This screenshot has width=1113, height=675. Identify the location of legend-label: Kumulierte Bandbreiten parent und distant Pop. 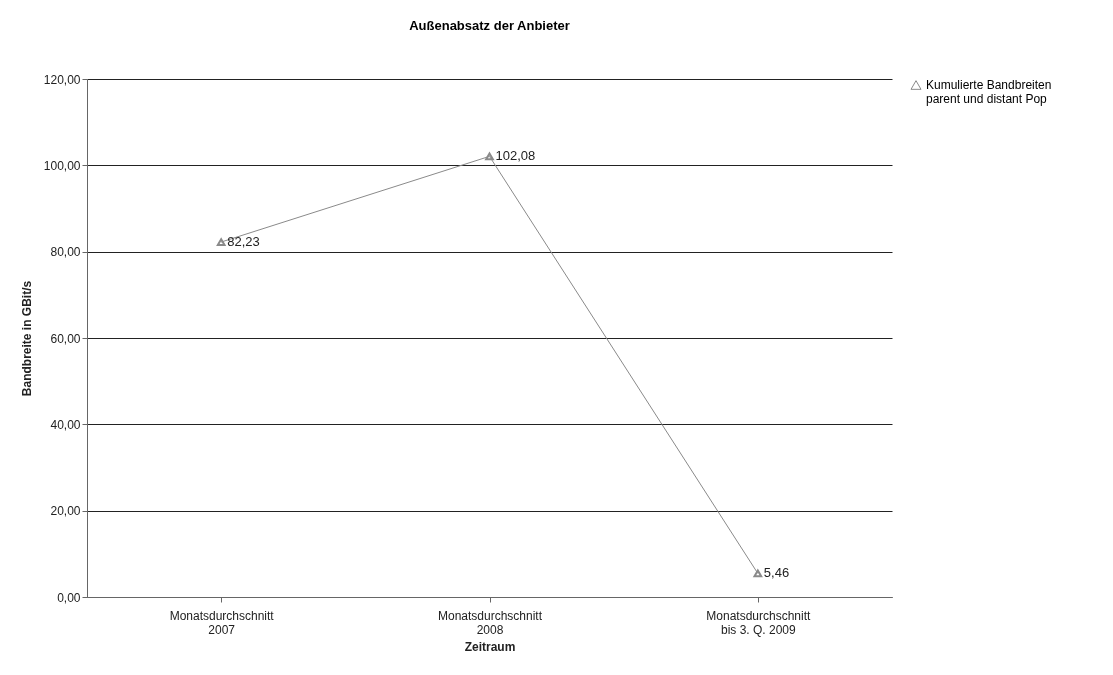
(989, 92).